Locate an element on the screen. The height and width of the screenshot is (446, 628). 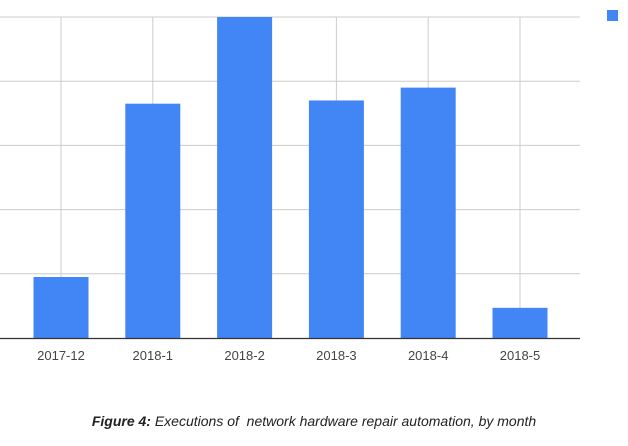
x-tick-labels: 2017-12 2018-1 2018-2 2018-3 2018-4 2018-5 is located at coordinates (288, 355).